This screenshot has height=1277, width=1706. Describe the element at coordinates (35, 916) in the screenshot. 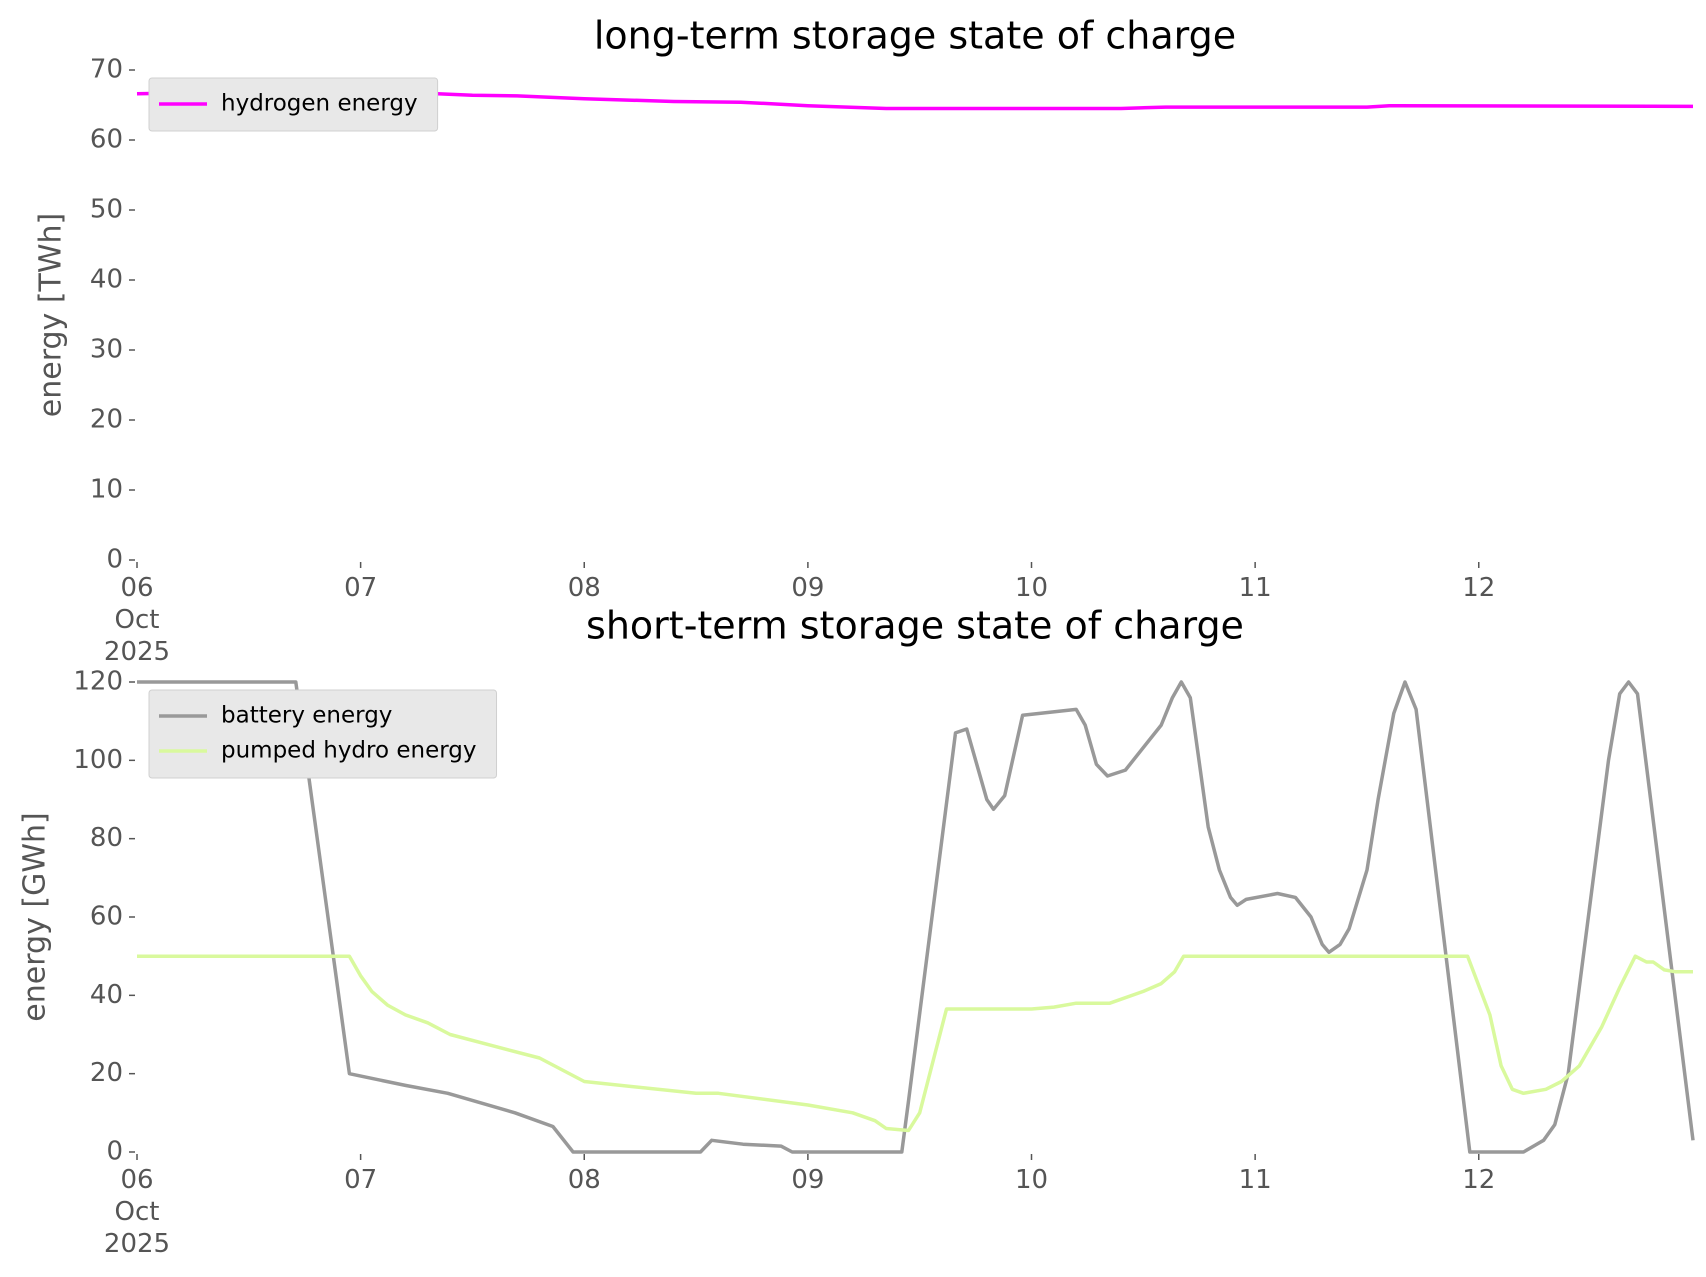

I see `y-axis-label: energy [GWh]` at that location.